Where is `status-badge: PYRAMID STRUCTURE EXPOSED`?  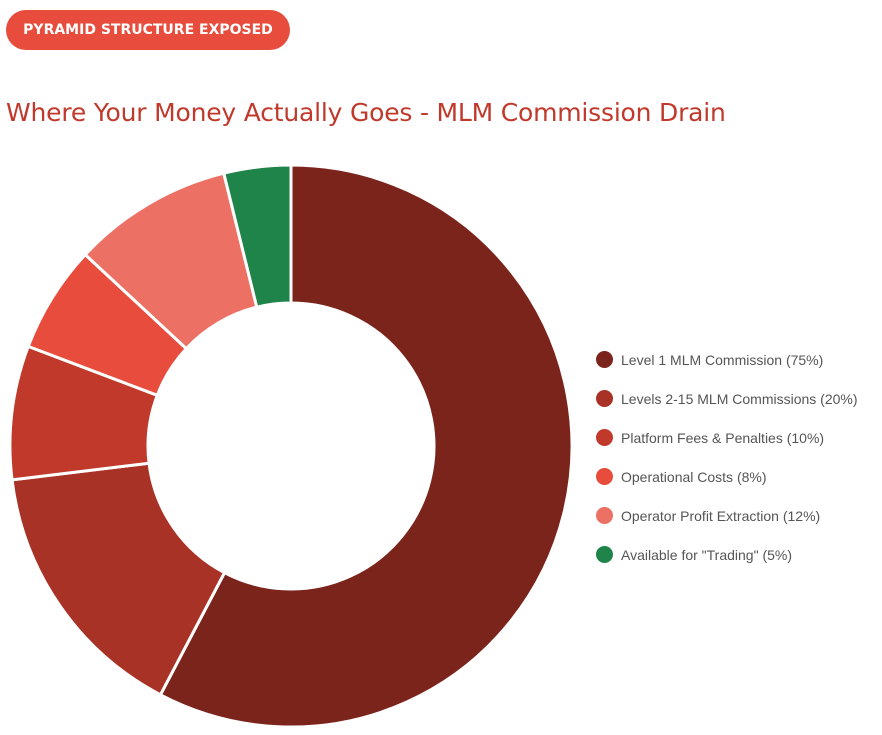 status-badge: PYRAMID STRUCTURE EXPOSED is located at coordinates (148, 30).